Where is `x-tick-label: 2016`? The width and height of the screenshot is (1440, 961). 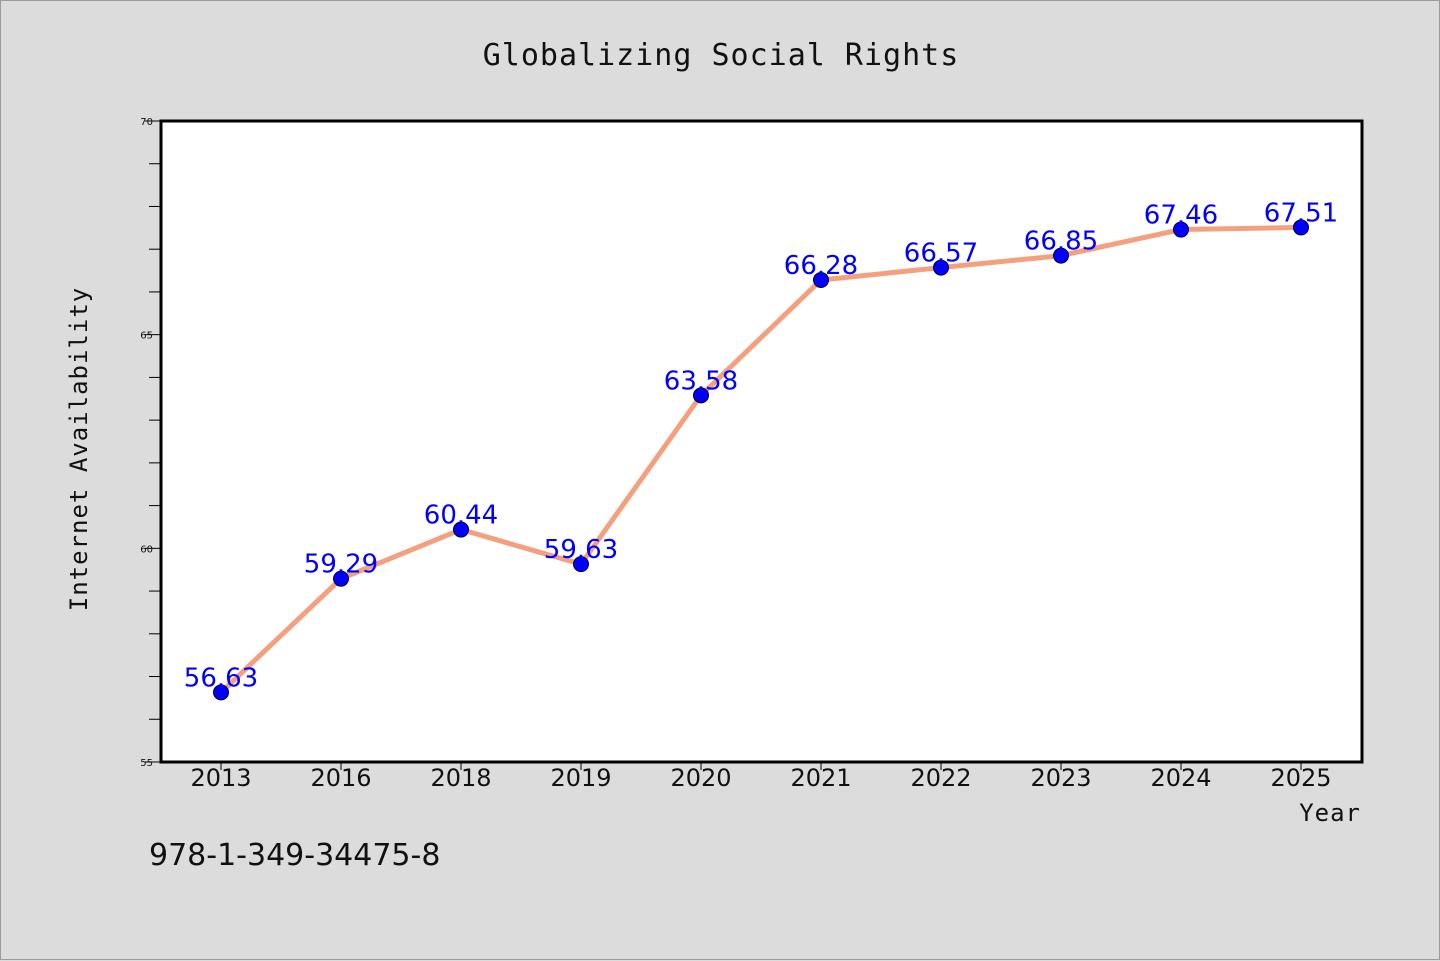 x-tick-label: 2016 is located at coordinates (340, 778).